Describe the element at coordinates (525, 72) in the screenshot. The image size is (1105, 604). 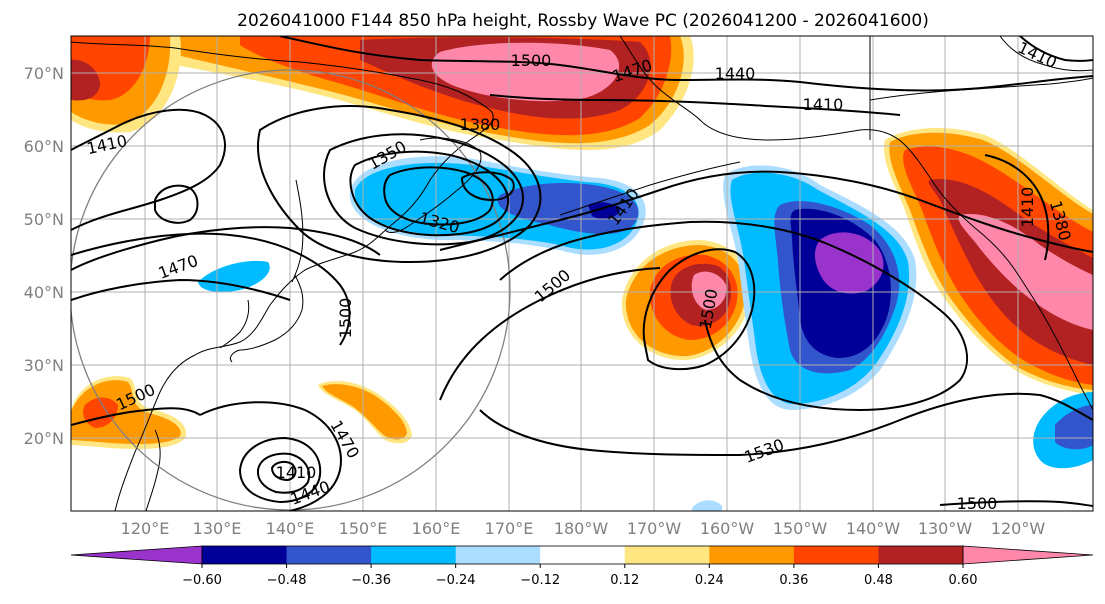
I see `anomaly-positive-arctic` at that location.